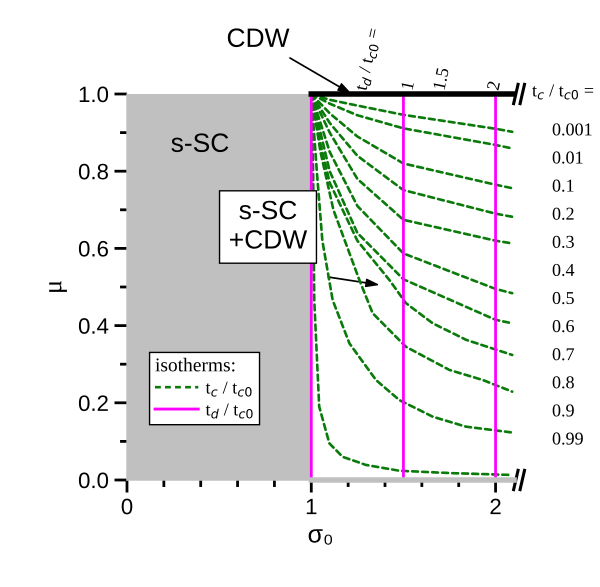  Describe the element at coordinates (94, 94) in the screenshot. I see `y-tick-label: 1.0` at that location.